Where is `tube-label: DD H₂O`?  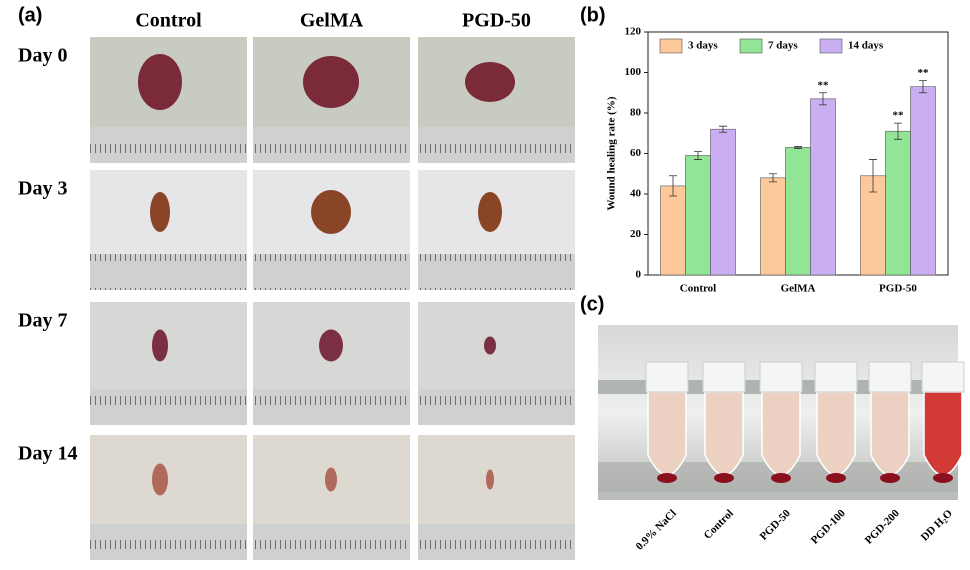
tube-label: DD H₂O is located at coordinates (937, 525).